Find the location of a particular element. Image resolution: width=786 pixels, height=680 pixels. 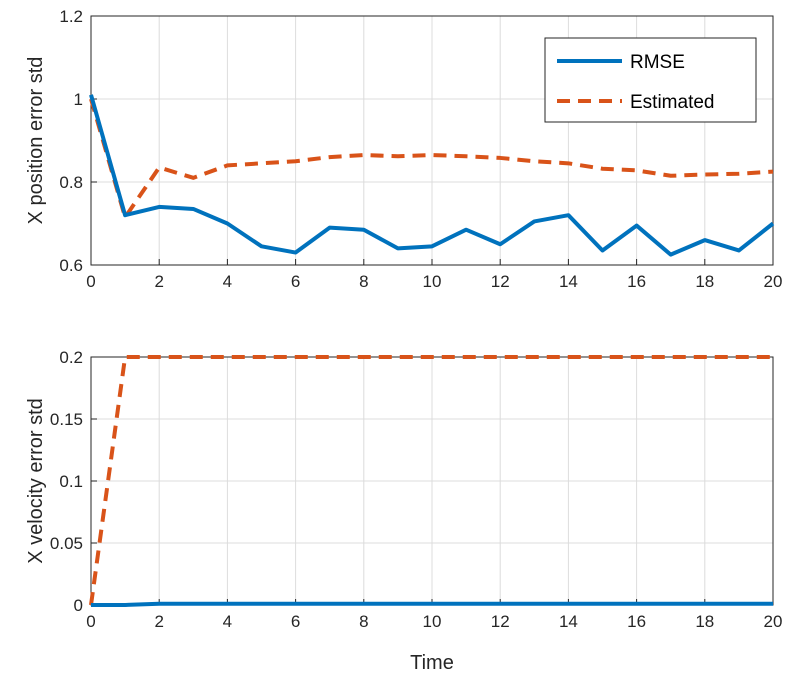

y-tick-label: 1 is located at coordinates (78, 99).